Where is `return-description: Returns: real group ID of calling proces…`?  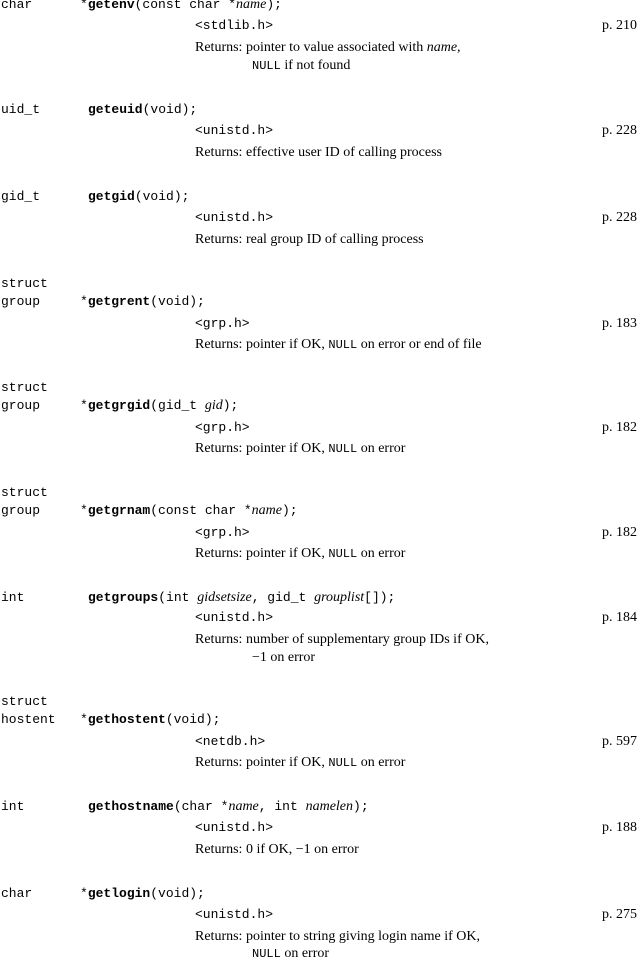
return-description: Returns: real group ID of calling proces… is located at coordinates (309, 239).